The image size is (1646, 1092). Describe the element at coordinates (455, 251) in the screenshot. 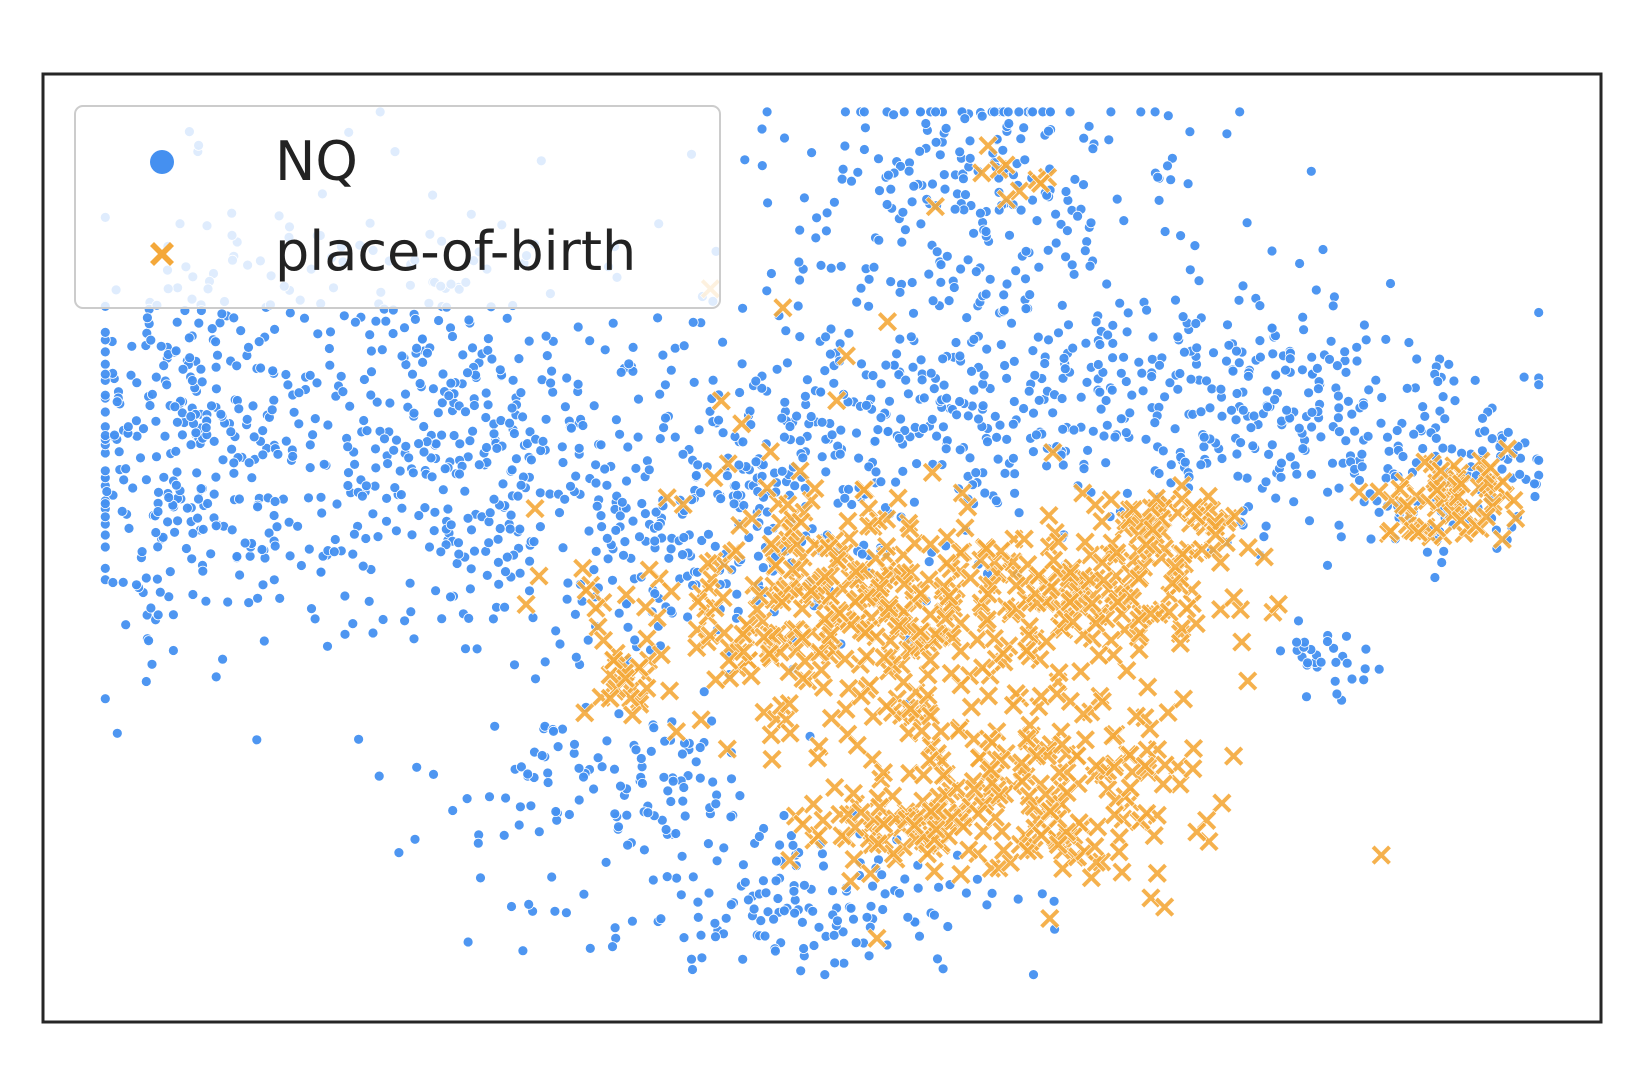

I see `legend-label-place-of-birth: place-of-birth` at that location.